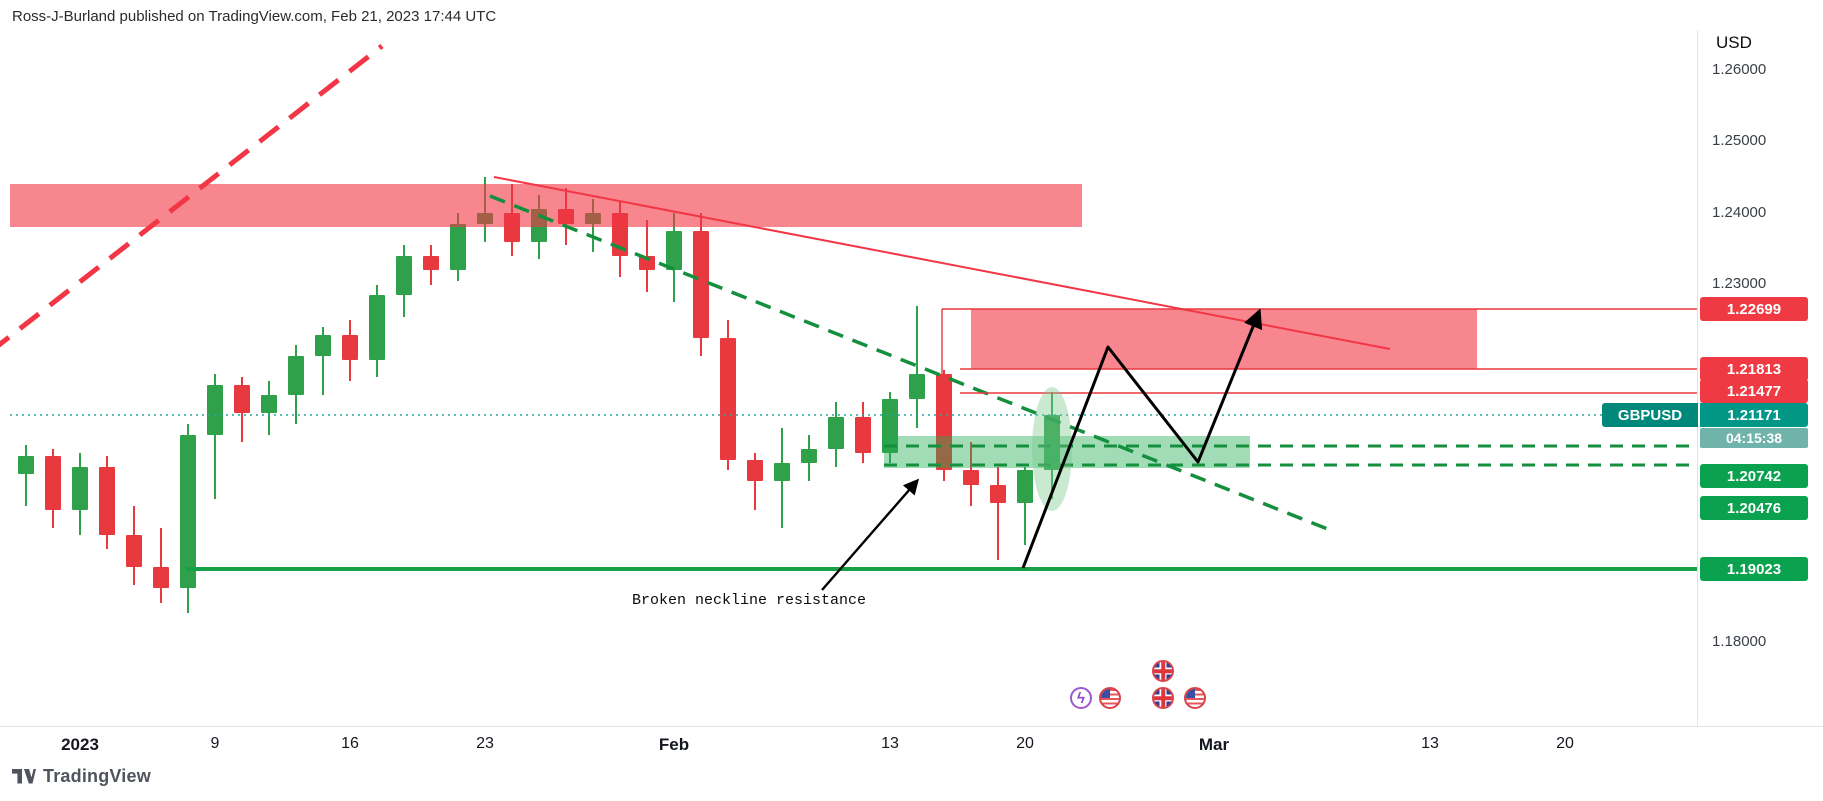 The height and width of the screenshot is (801, 1823). I want to click on price-label-resistance-1: 1.22699, so click(1754, 309).